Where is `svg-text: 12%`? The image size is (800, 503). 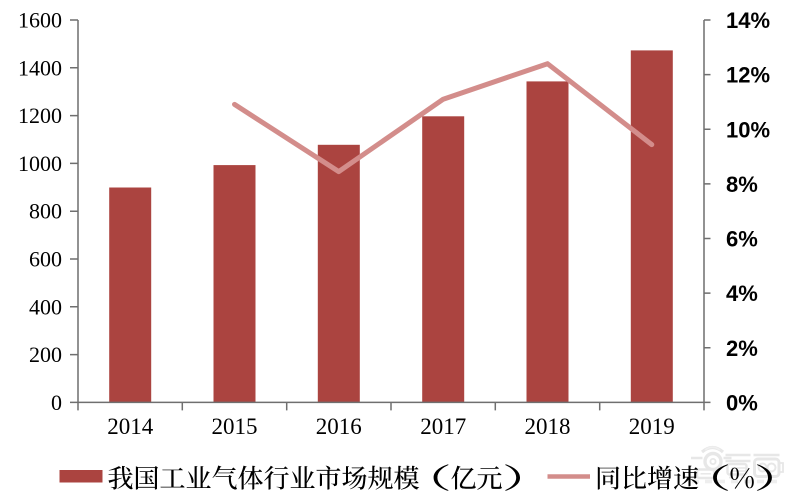 svg-text: 12% is located at coordinates (748, 75).